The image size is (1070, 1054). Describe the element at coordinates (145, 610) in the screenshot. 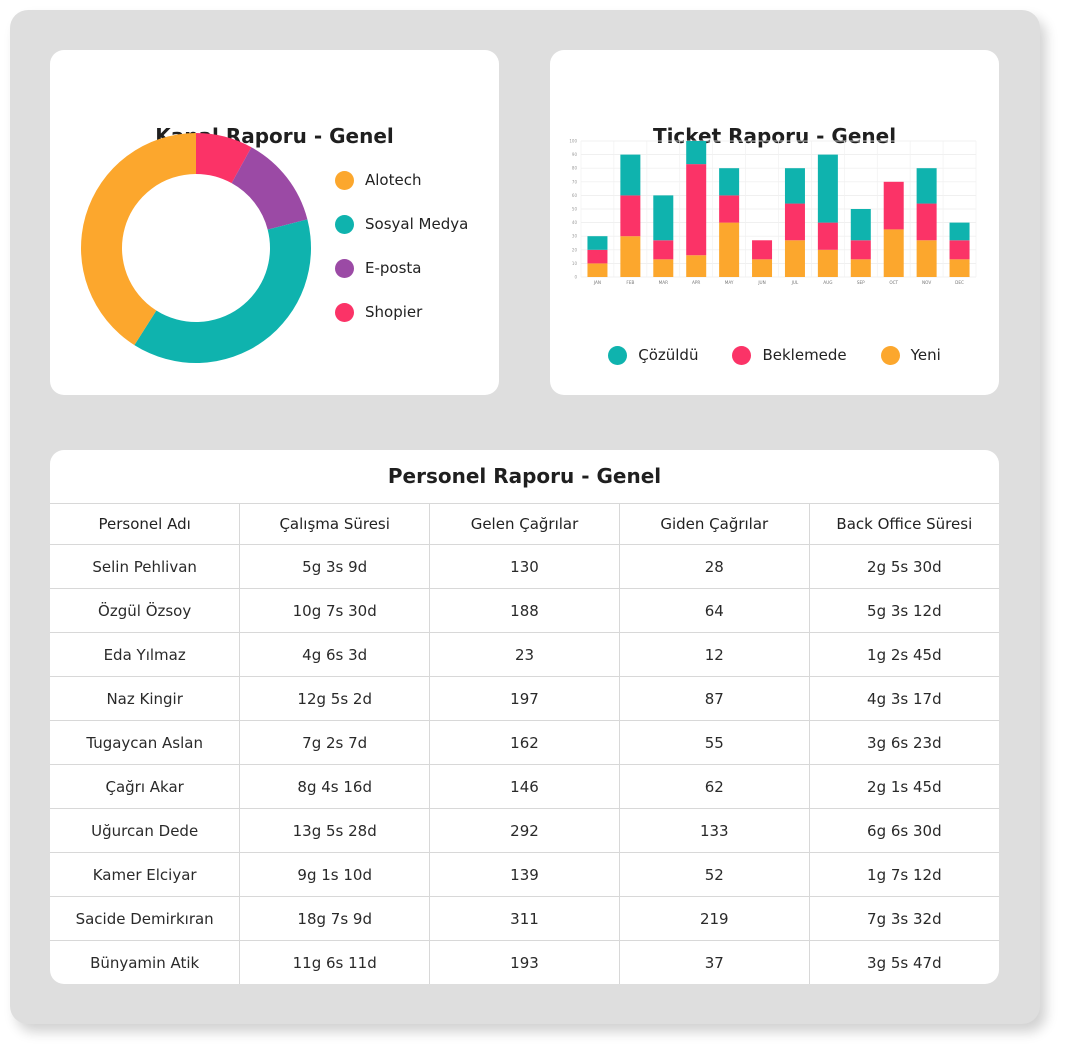

I see `cell-personel-adi: Özgül Özsoy` at that location.